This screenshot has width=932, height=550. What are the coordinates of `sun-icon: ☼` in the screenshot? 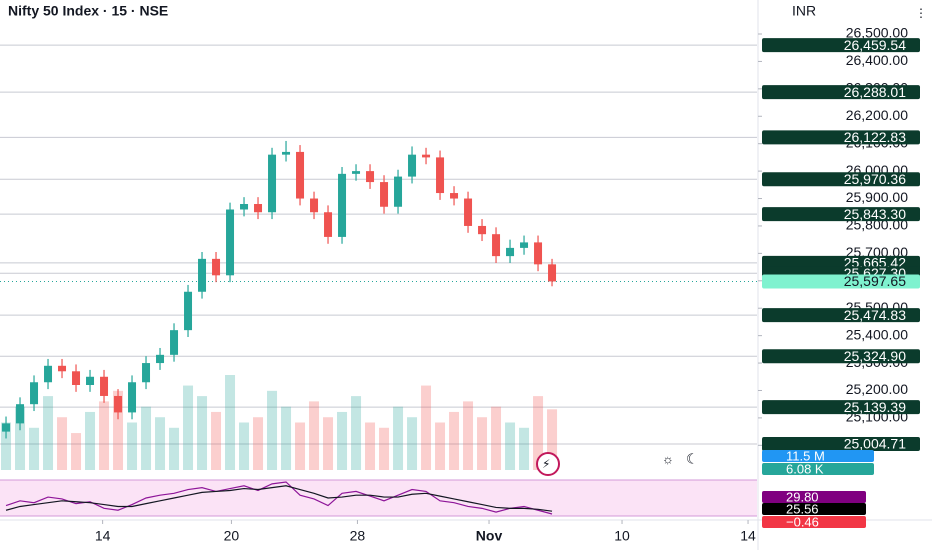 It's located at (668, 458).